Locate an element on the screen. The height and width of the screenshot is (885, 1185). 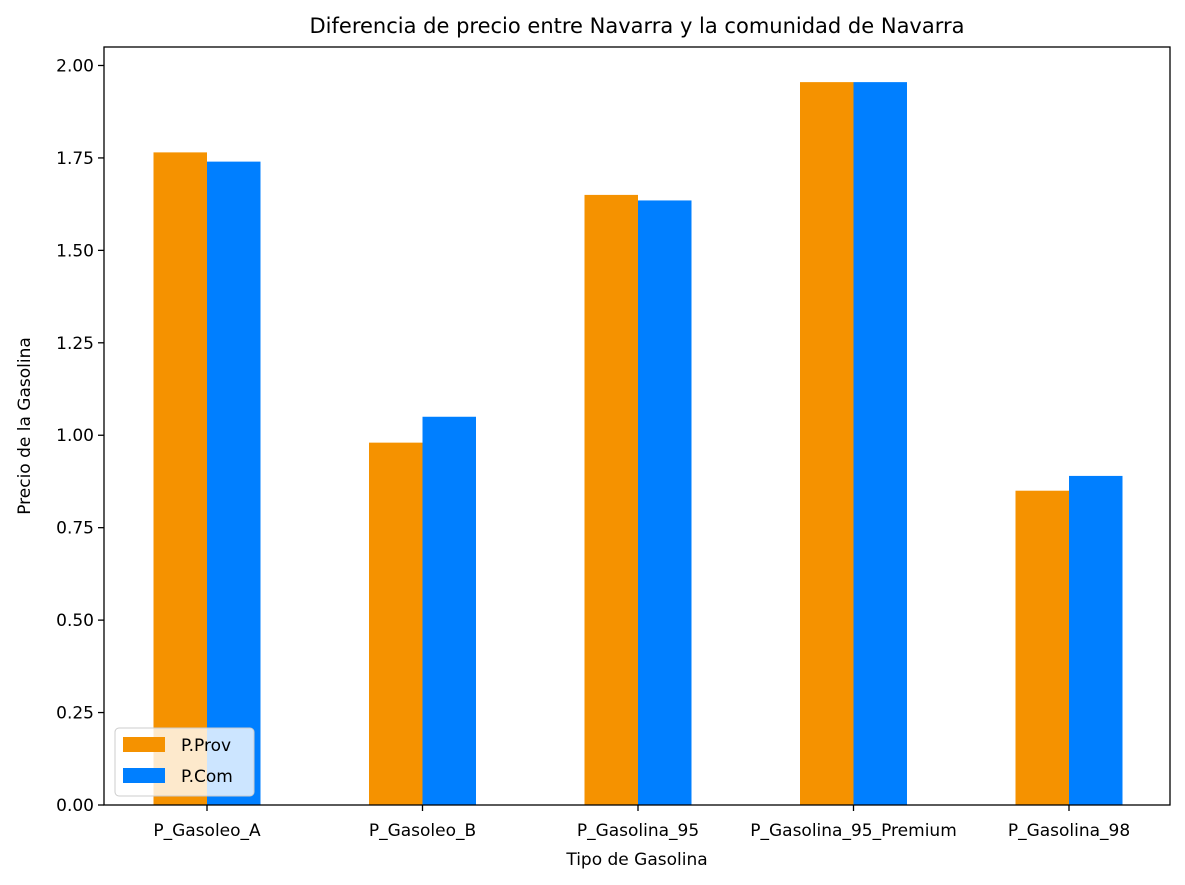
legend: P.Prov P.Com is located at coordinates (184, 762).